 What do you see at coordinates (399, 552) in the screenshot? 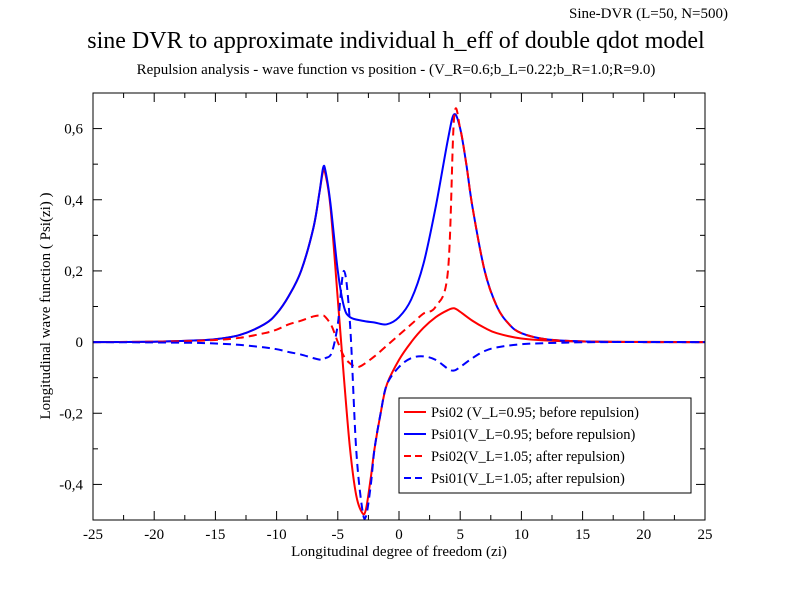
I see `x-axis-title: Longitudinal degree of freedom (zi)` at bounding box center [399, 552].